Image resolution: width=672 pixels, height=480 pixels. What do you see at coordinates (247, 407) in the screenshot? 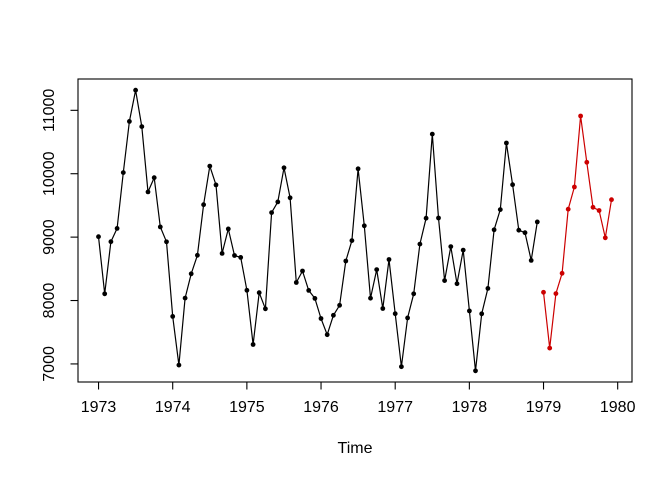
I see `x-axis-tick-label: 1975` at bounding box center [247, 407].